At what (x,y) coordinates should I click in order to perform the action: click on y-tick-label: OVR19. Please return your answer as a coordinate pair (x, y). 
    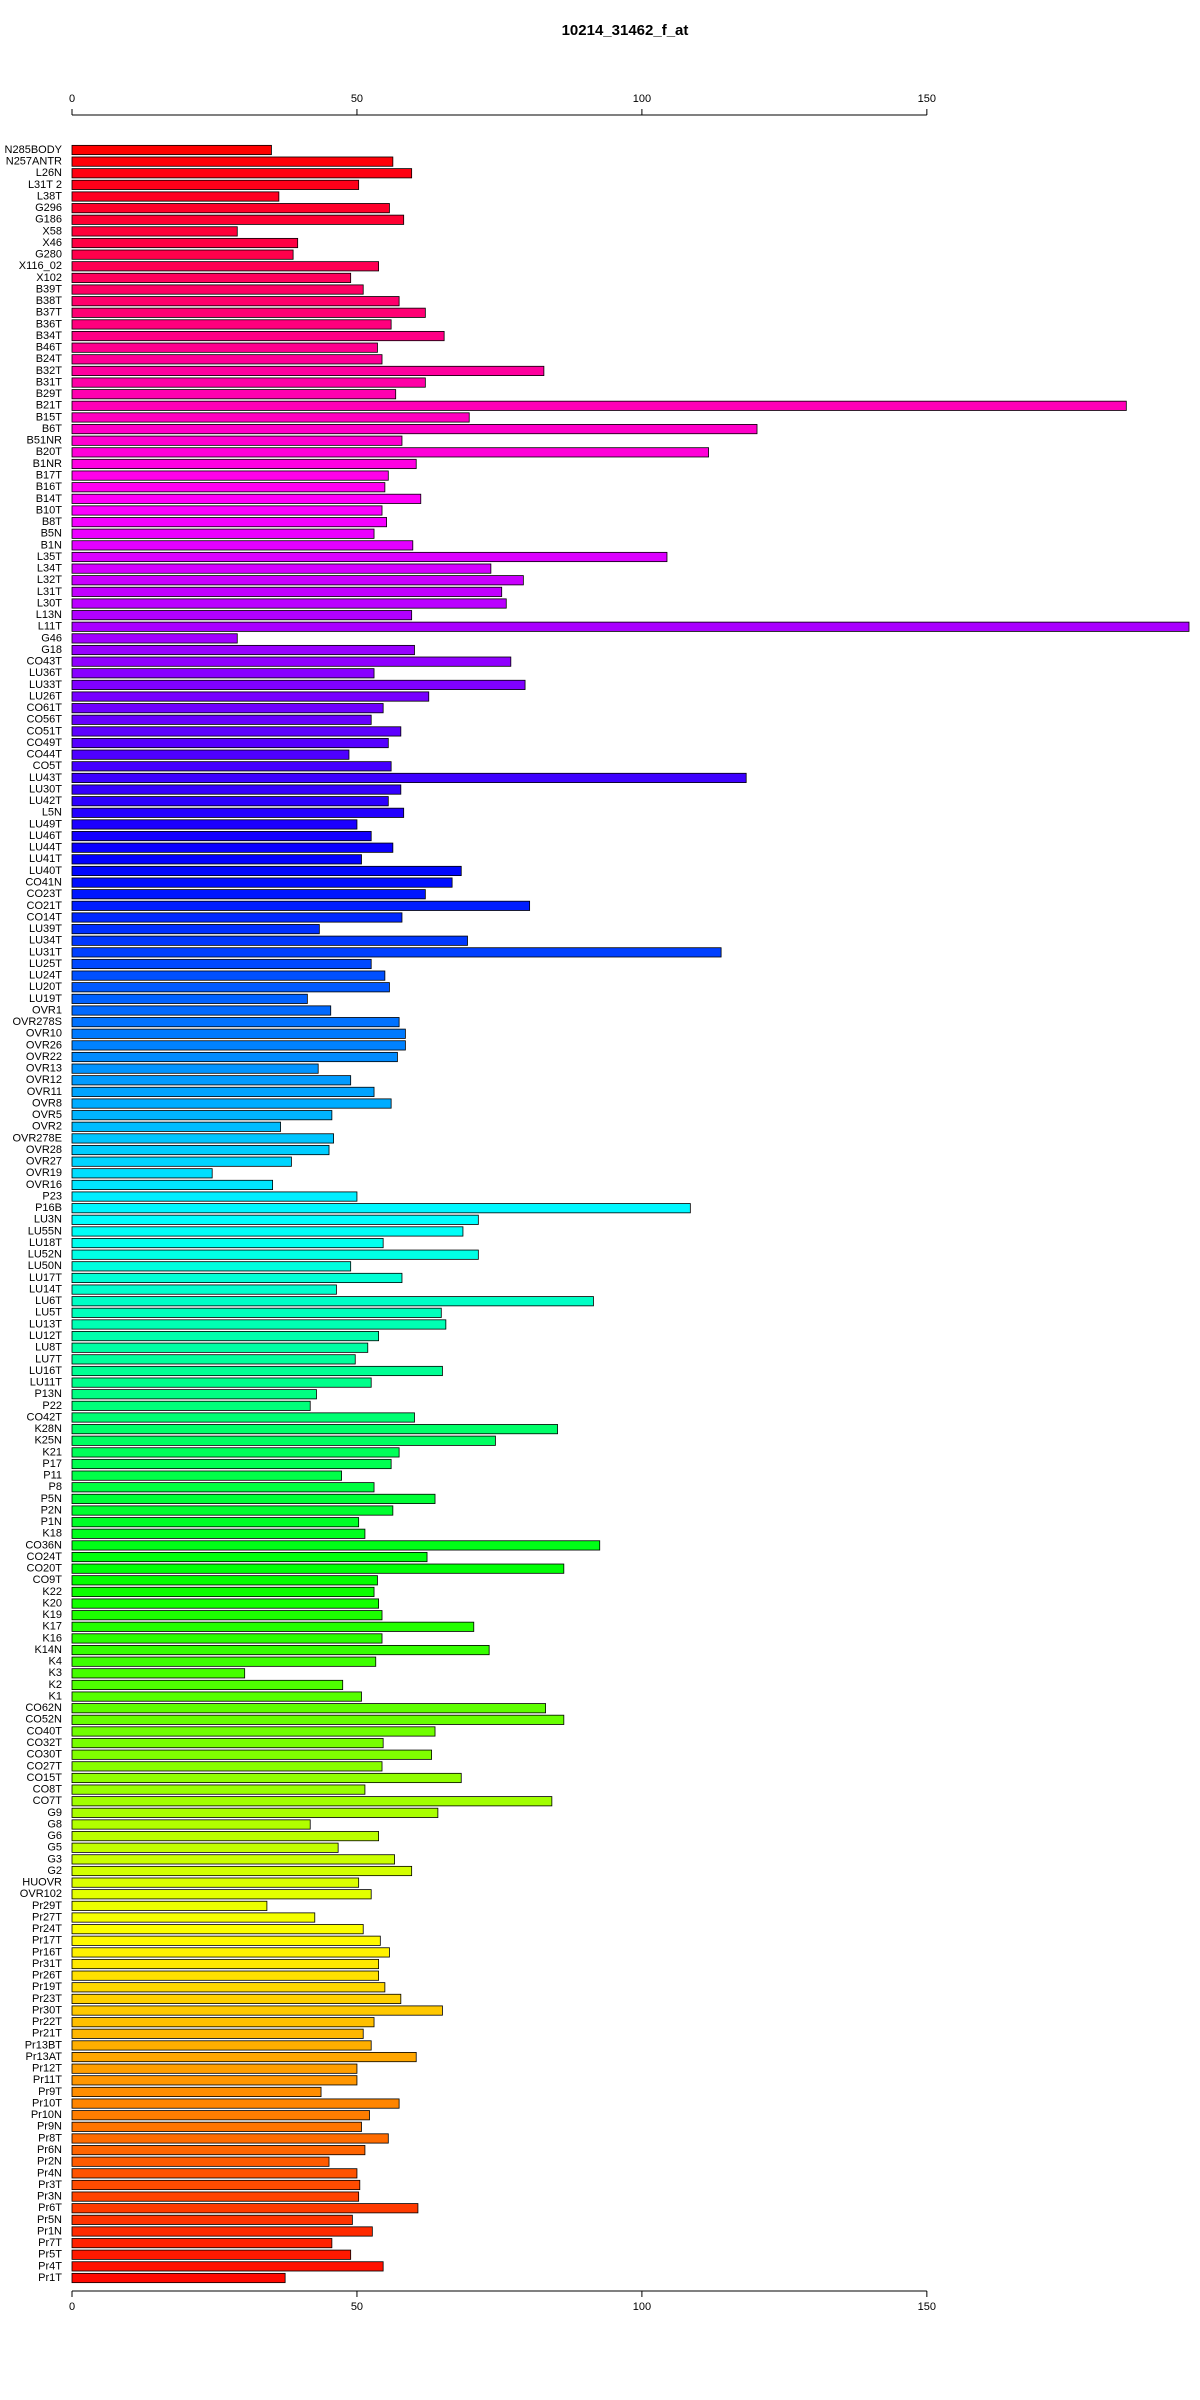
    Looking at the image, I should click on (44, 1173).